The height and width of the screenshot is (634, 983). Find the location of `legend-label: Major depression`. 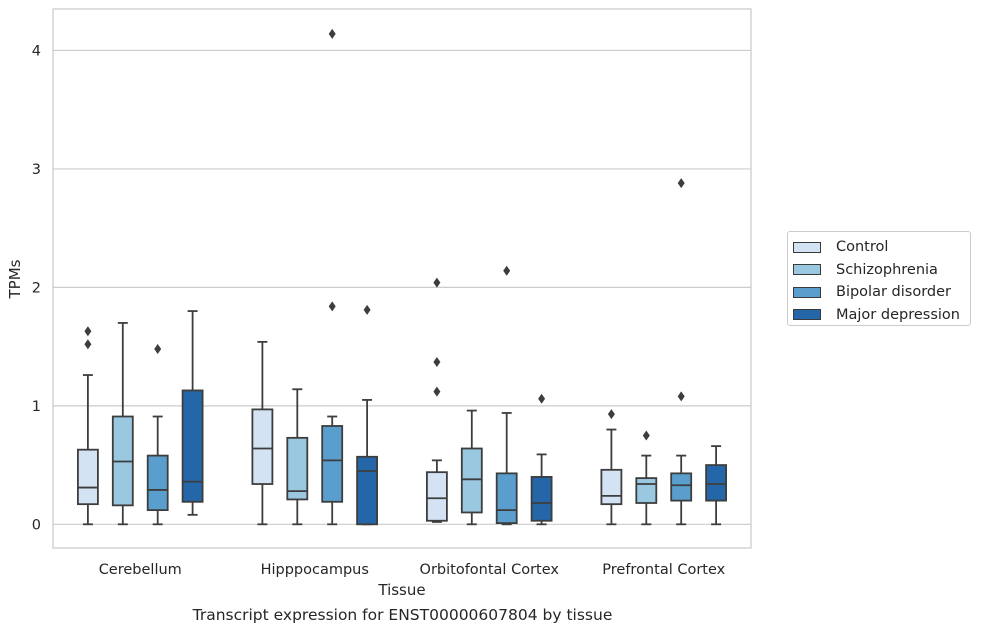

legend-label: Major depression is located at coordinates (898, 314).